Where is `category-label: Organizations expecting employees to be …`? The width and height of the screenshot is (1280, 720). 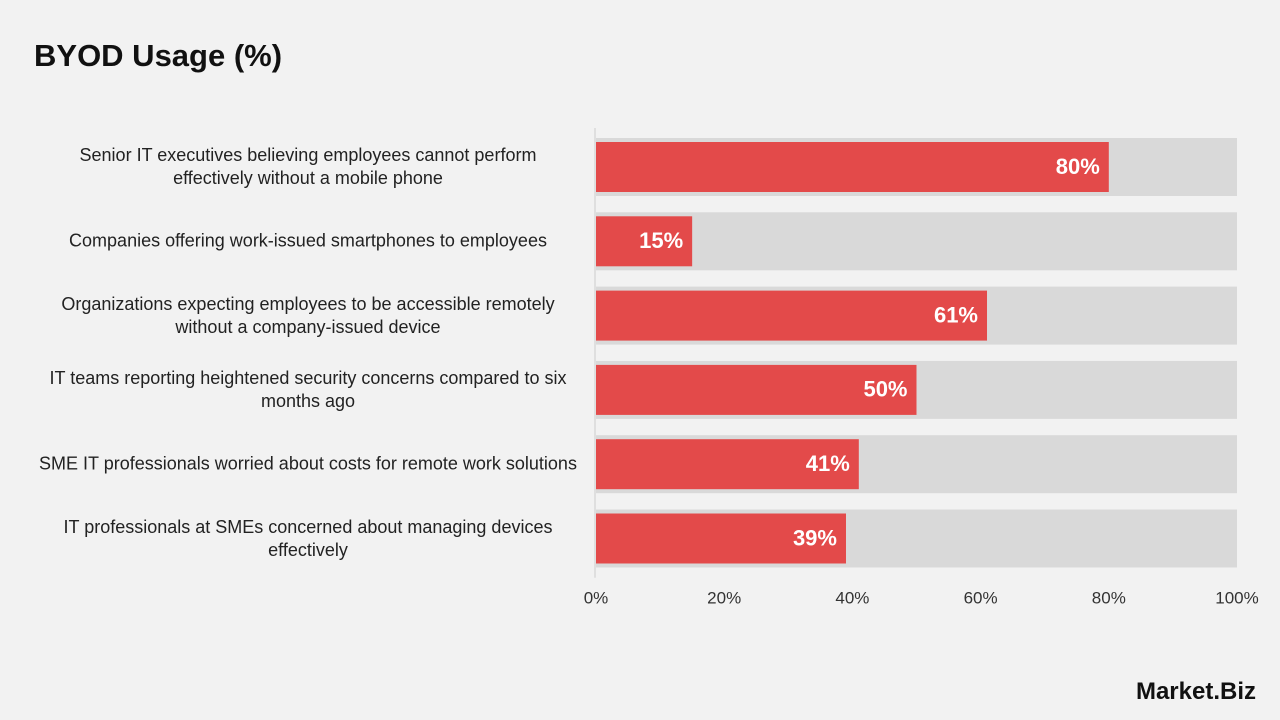 category-label: Organizations expecting employees to be … is located at coordinates (308, 315).